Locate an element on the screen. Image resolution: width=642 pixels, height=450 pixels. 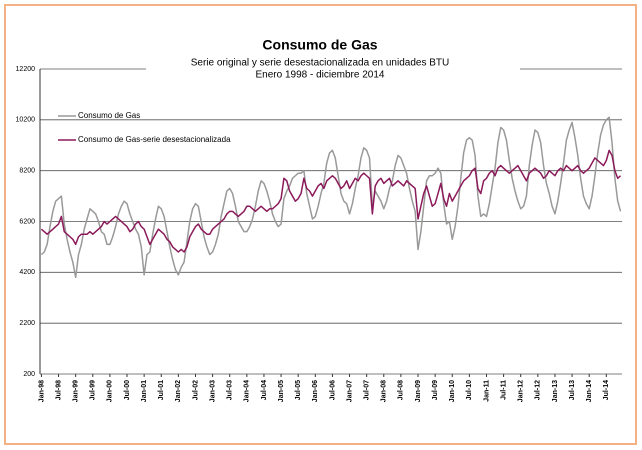
y-tick-label: 8200 is located at coordinates (27, 171).